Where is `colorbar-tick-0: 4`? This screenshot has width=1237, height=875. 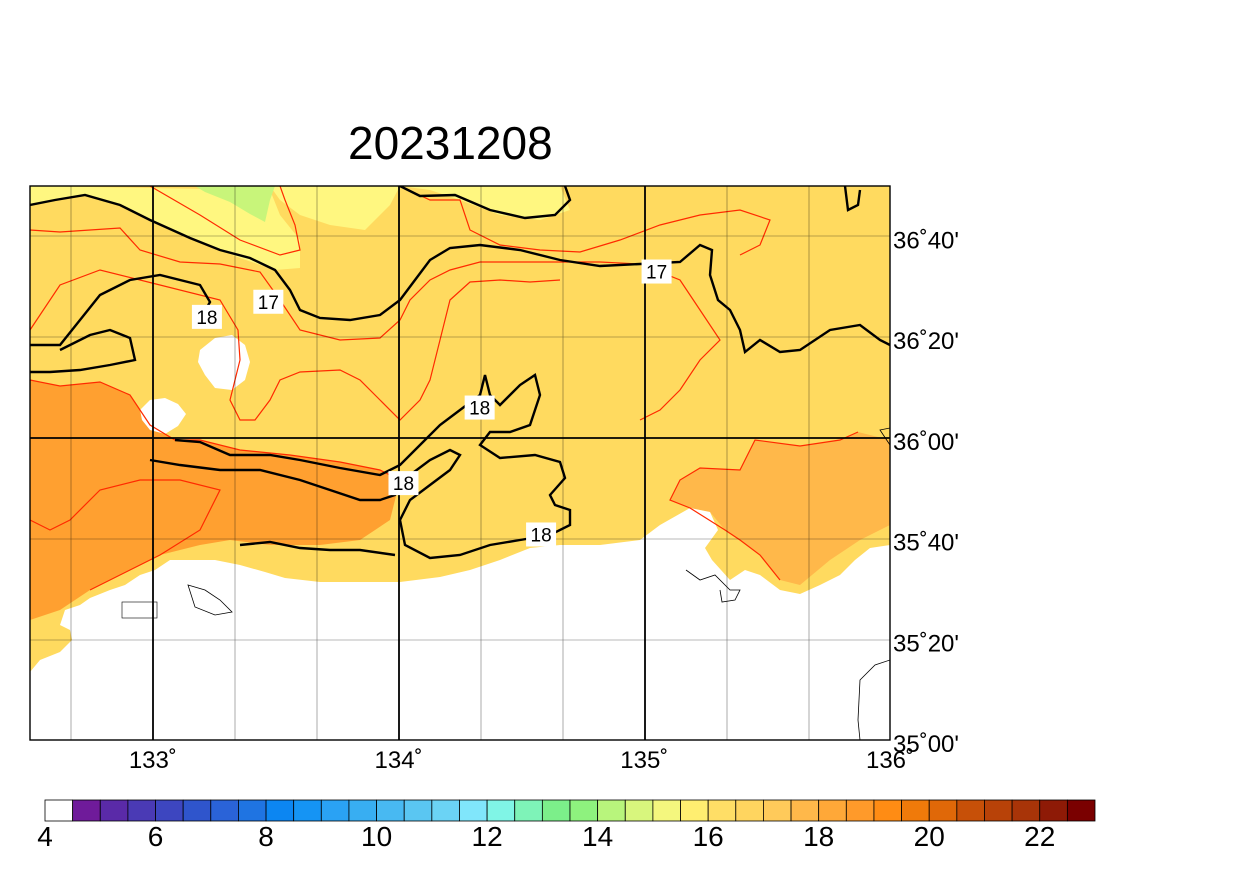 colorbar-tick-0: 4 is located at coordinates (45, 836).